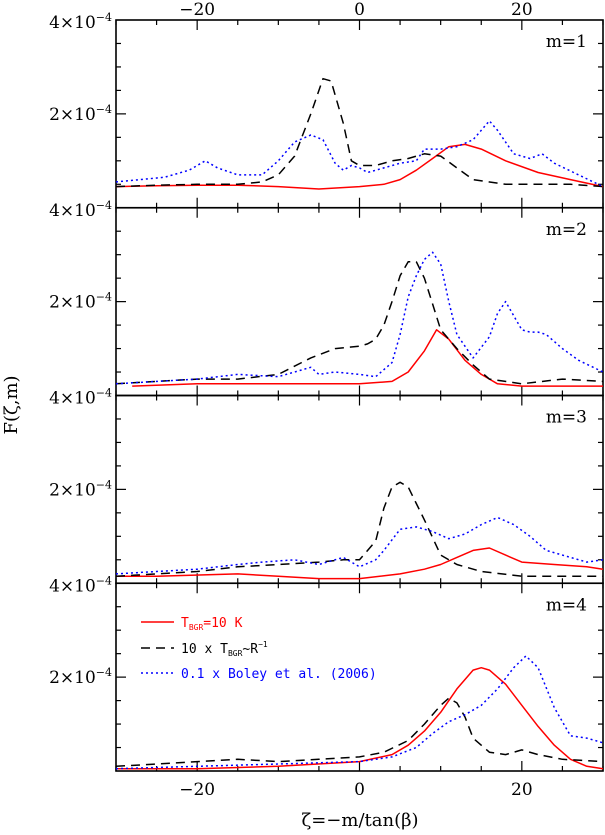 The image size is (605, 835). Describe the element at coordinates (212, 624) in the screenshot. I see `legend-label-red: TBGR=10 K` at that location.